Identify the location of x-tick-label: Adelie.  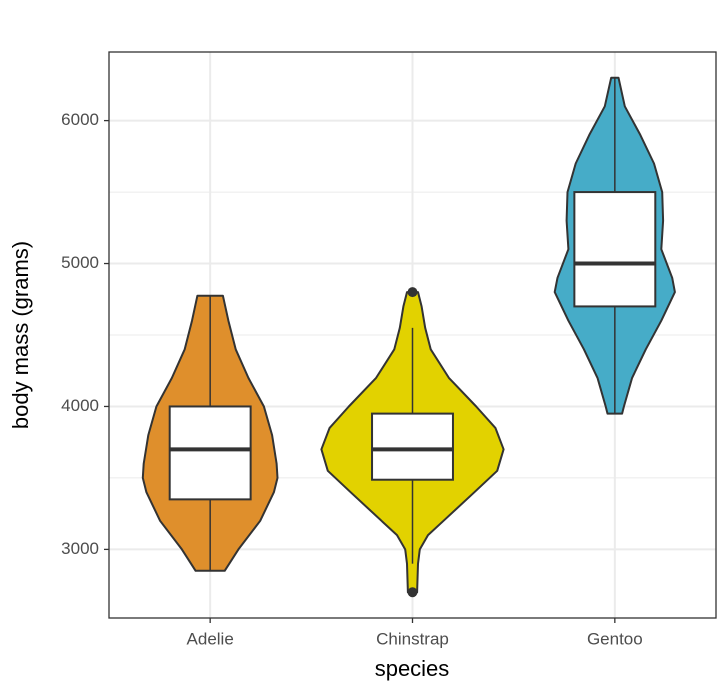
(210, 638).